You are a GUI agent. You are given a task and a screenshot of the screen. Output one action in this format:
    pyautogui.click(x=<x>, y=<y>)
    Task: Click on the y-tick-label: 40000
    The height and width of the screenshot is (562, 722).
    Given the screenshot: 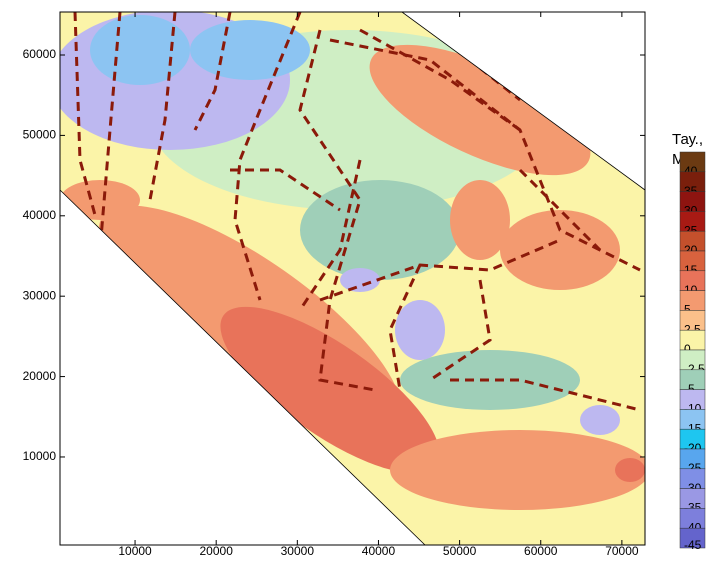 What is the action you would take?
    pyautogui.click(x=40, y=215)
    